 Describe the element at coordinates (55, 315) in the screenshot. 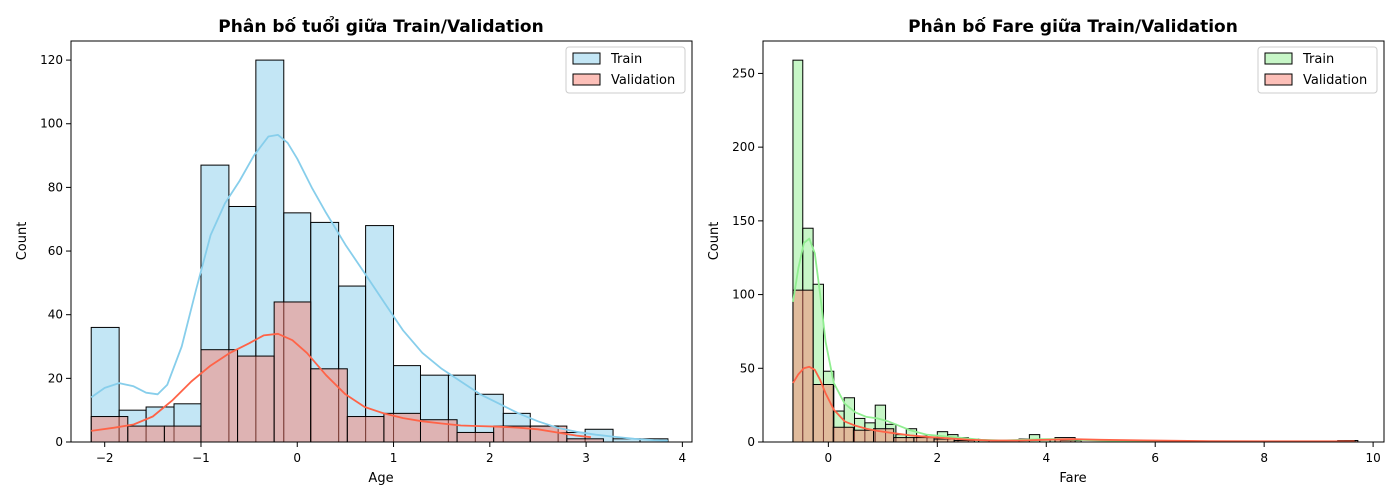

I see `y-tick-label: 40` at that location.